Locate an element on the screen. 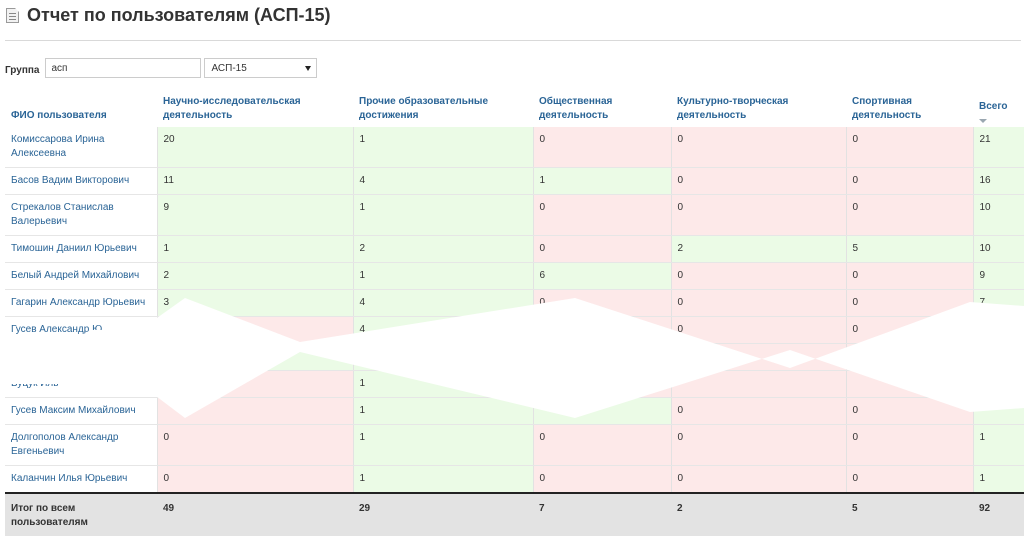 The width and height of the screenshot is (1024, 536). cell-social: 6 is located at coordinates (601, 276).